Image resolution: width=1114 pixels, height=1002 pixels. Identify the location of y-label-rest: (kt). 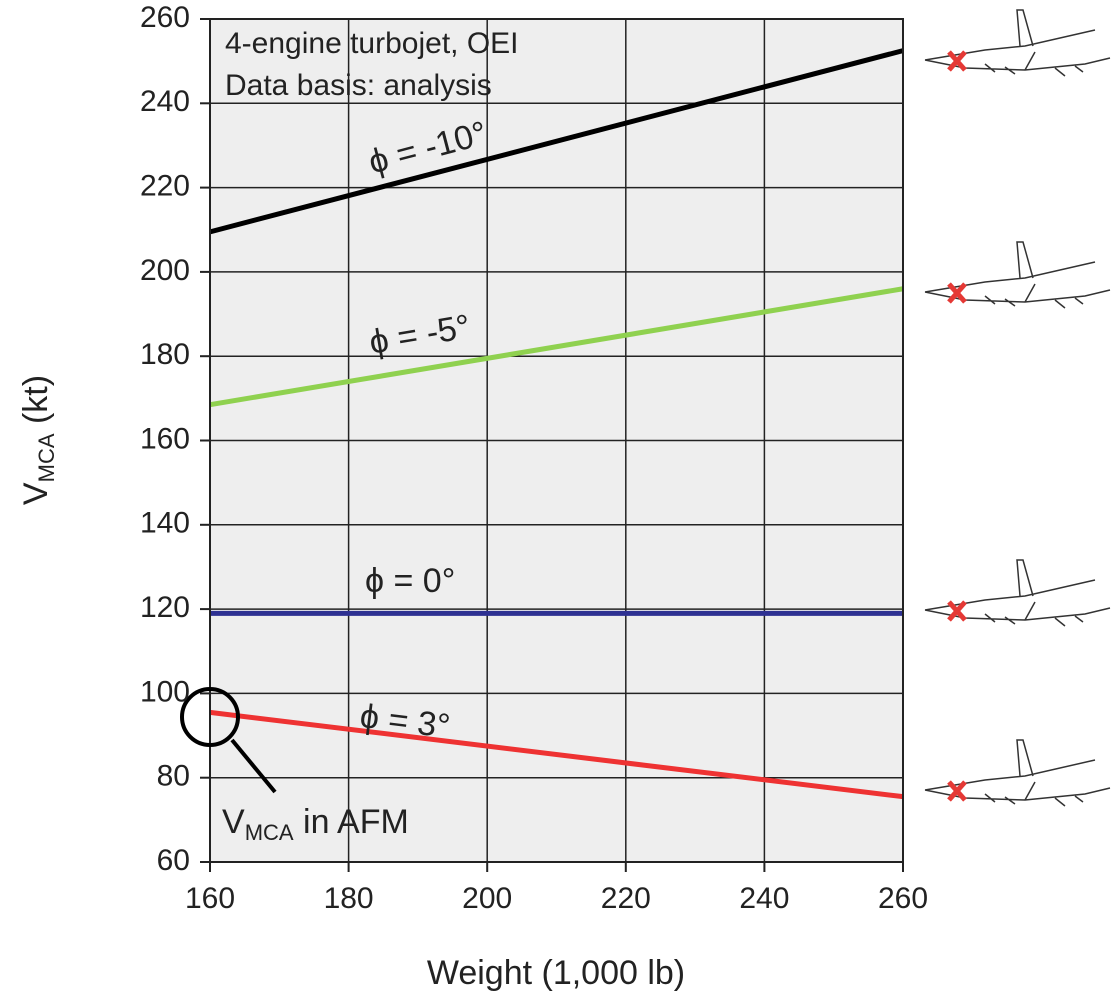
(36, 404).